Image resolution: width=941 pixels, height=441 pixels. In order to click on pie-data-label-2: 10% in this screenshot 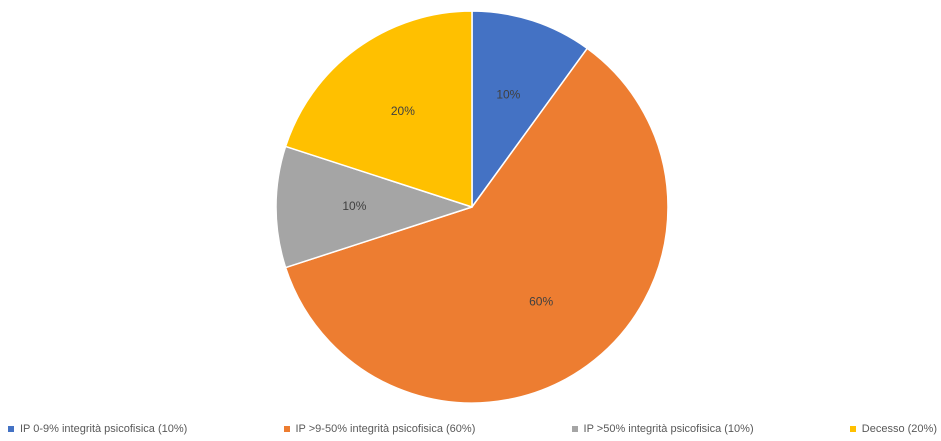, I will do `click(354, 206)`.